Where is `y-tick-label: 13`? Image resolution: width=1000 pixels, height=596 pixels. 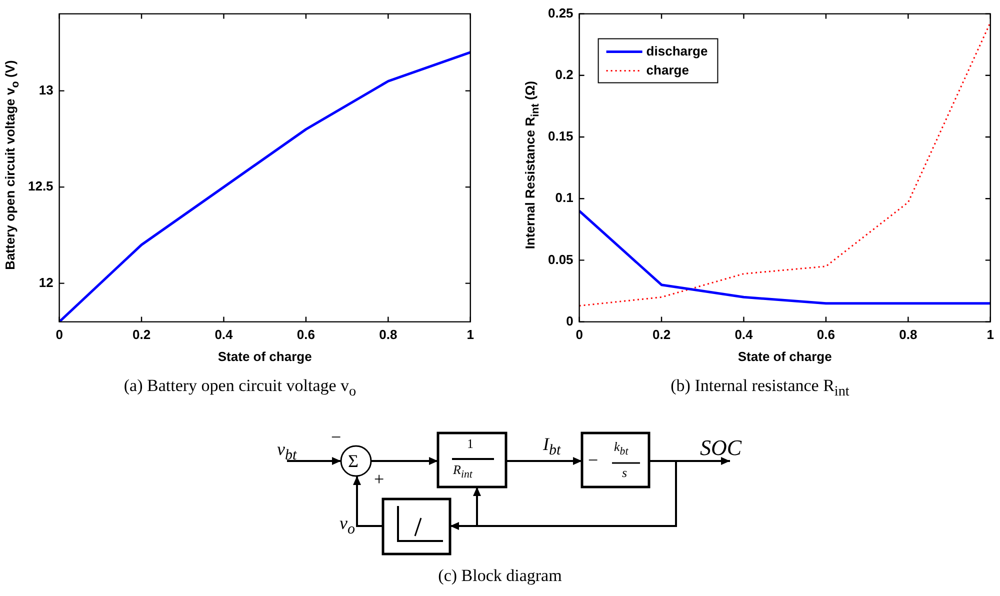 y-tick-label: 13 is located at coordinates (46, 90).